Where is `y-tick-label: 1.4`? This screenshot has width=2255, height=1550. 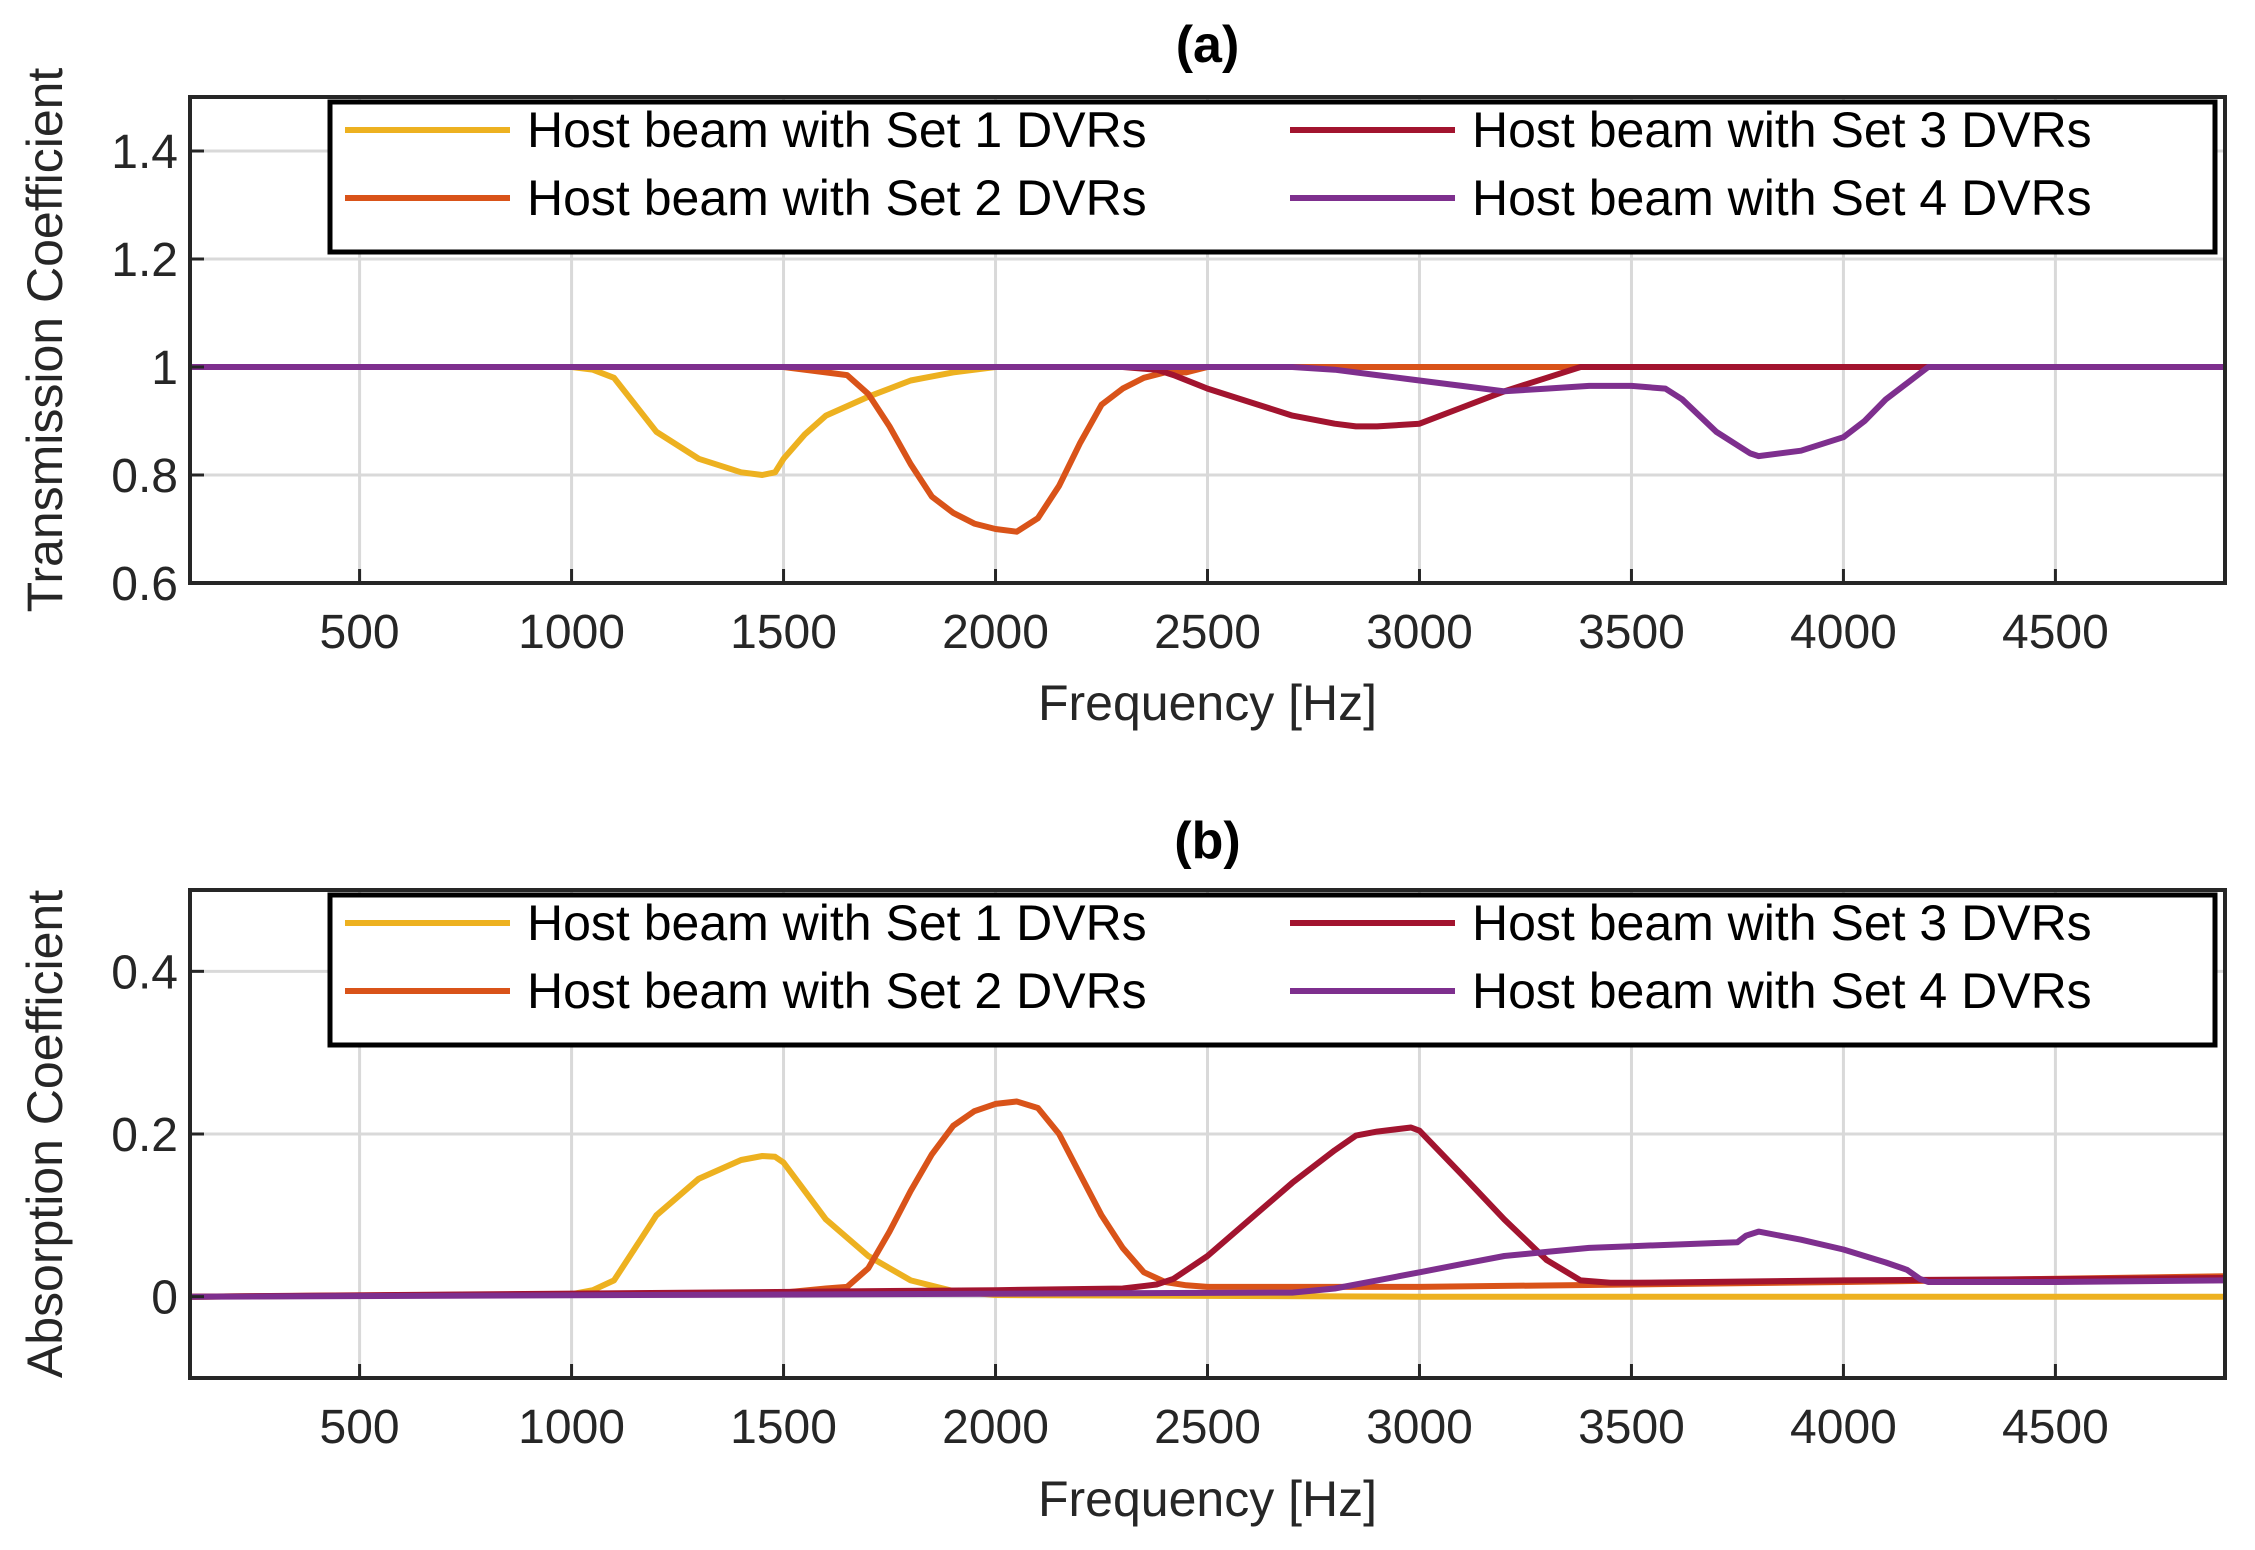
y-tick-label: 1.4 is located at coordinates (144, 152).